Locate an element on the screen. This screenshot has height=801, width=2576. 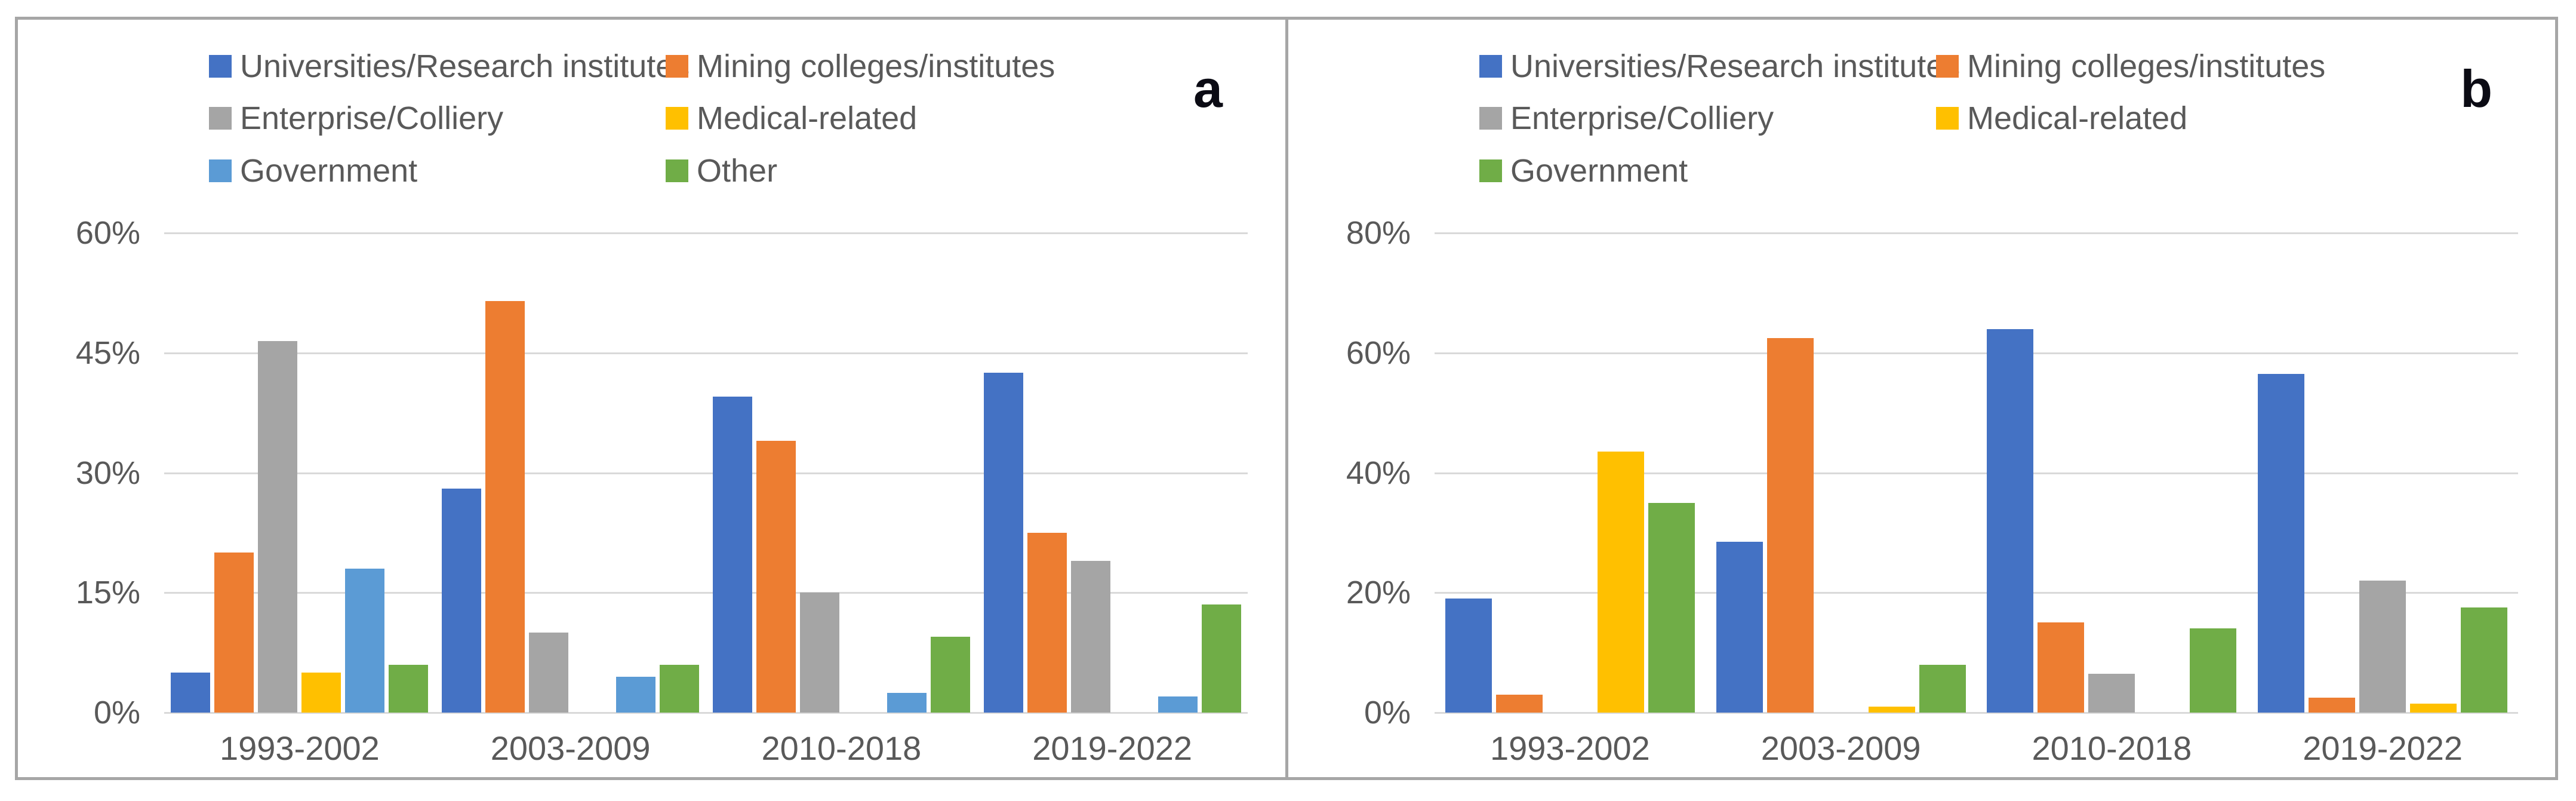
x-axis-labels-b: 1993-2002 2003-2009 2010-2018 2019-2022 is located at coordinates (1976, 749).